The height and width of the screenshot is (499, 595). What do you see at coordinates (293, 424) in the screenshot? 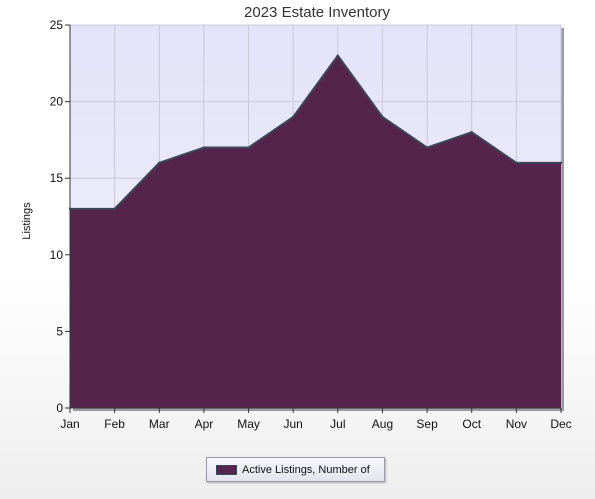
I see `x-tick-label: Jun` at bounding box center [293, 424].